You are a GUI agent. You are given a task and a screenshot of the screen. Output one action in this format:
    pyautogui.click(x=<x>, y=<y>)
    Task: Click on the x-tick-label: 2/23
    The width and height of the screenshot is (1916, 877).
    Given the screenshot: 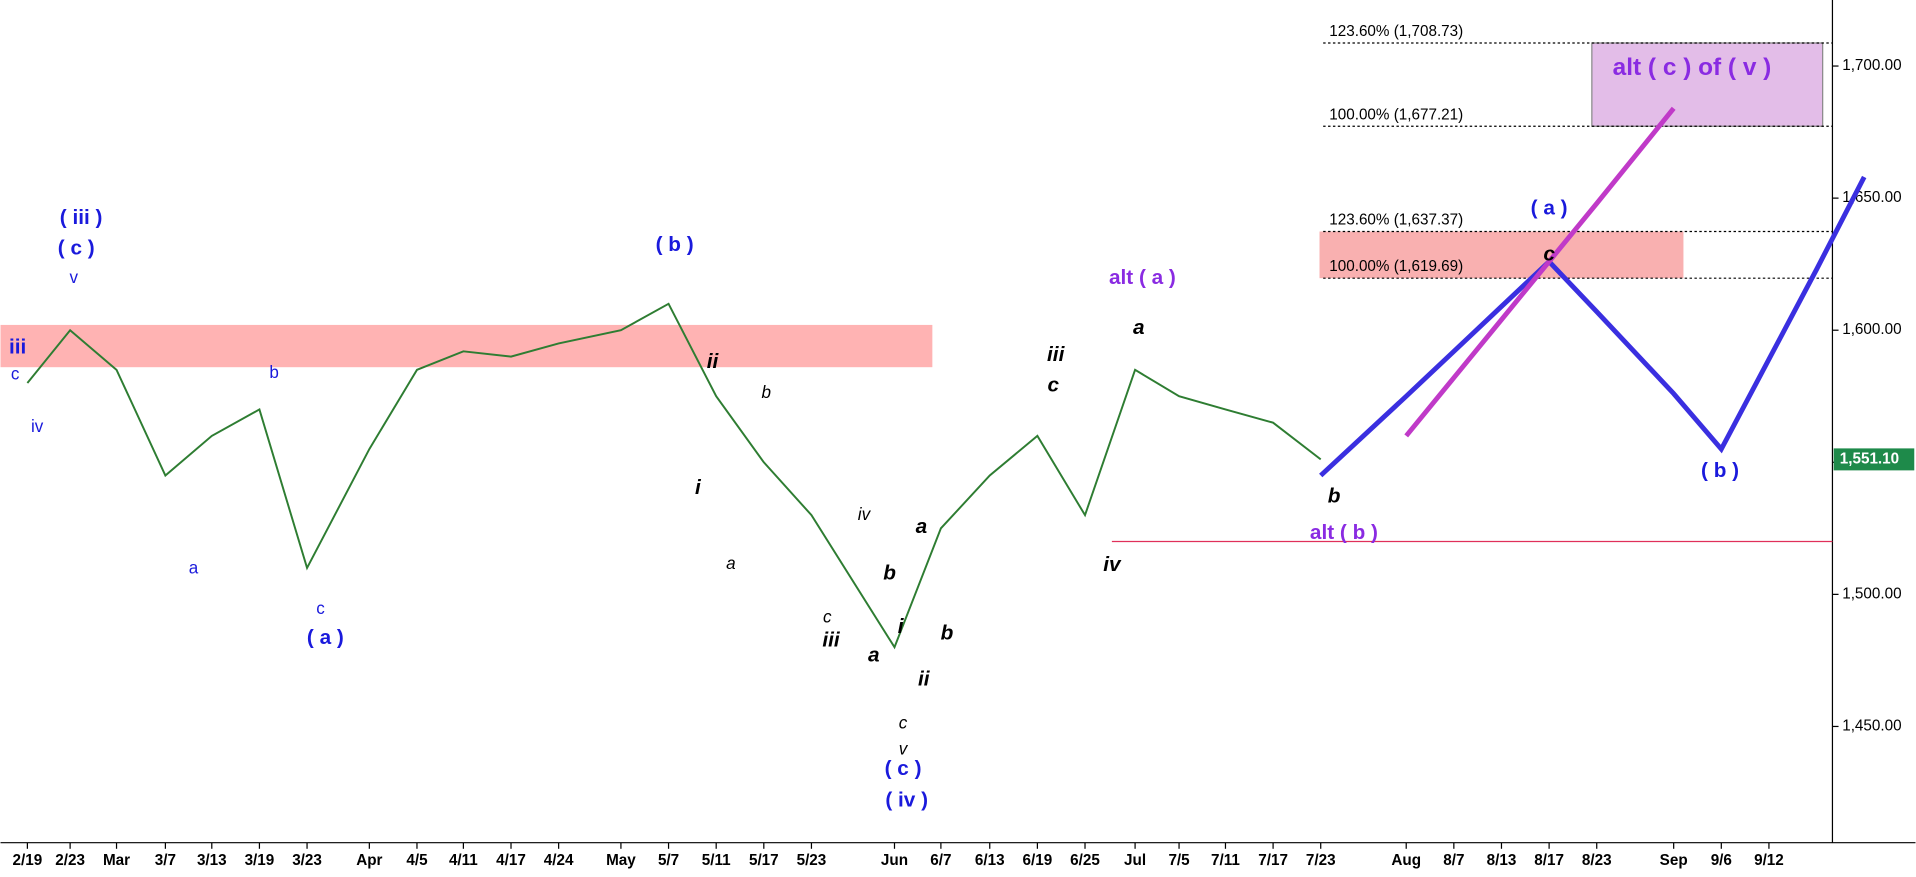 What is the action you would take?
    pyautogui.click(x=70, y=860)
    